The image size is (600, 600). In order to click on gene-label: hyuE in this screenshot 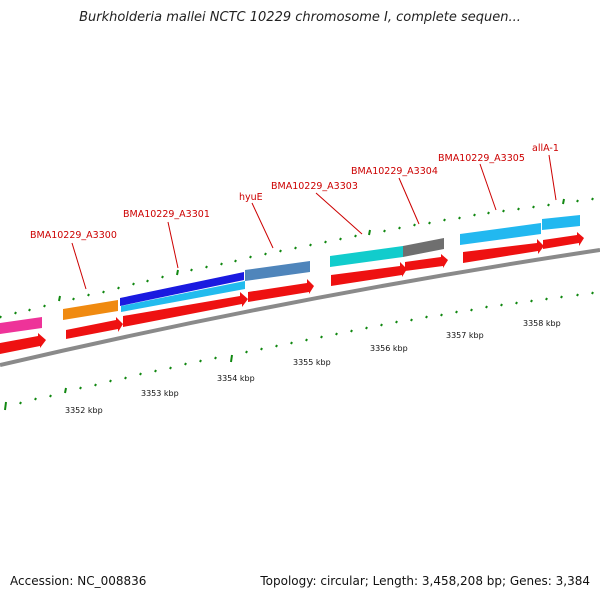, I will do `click(251, 197)`.